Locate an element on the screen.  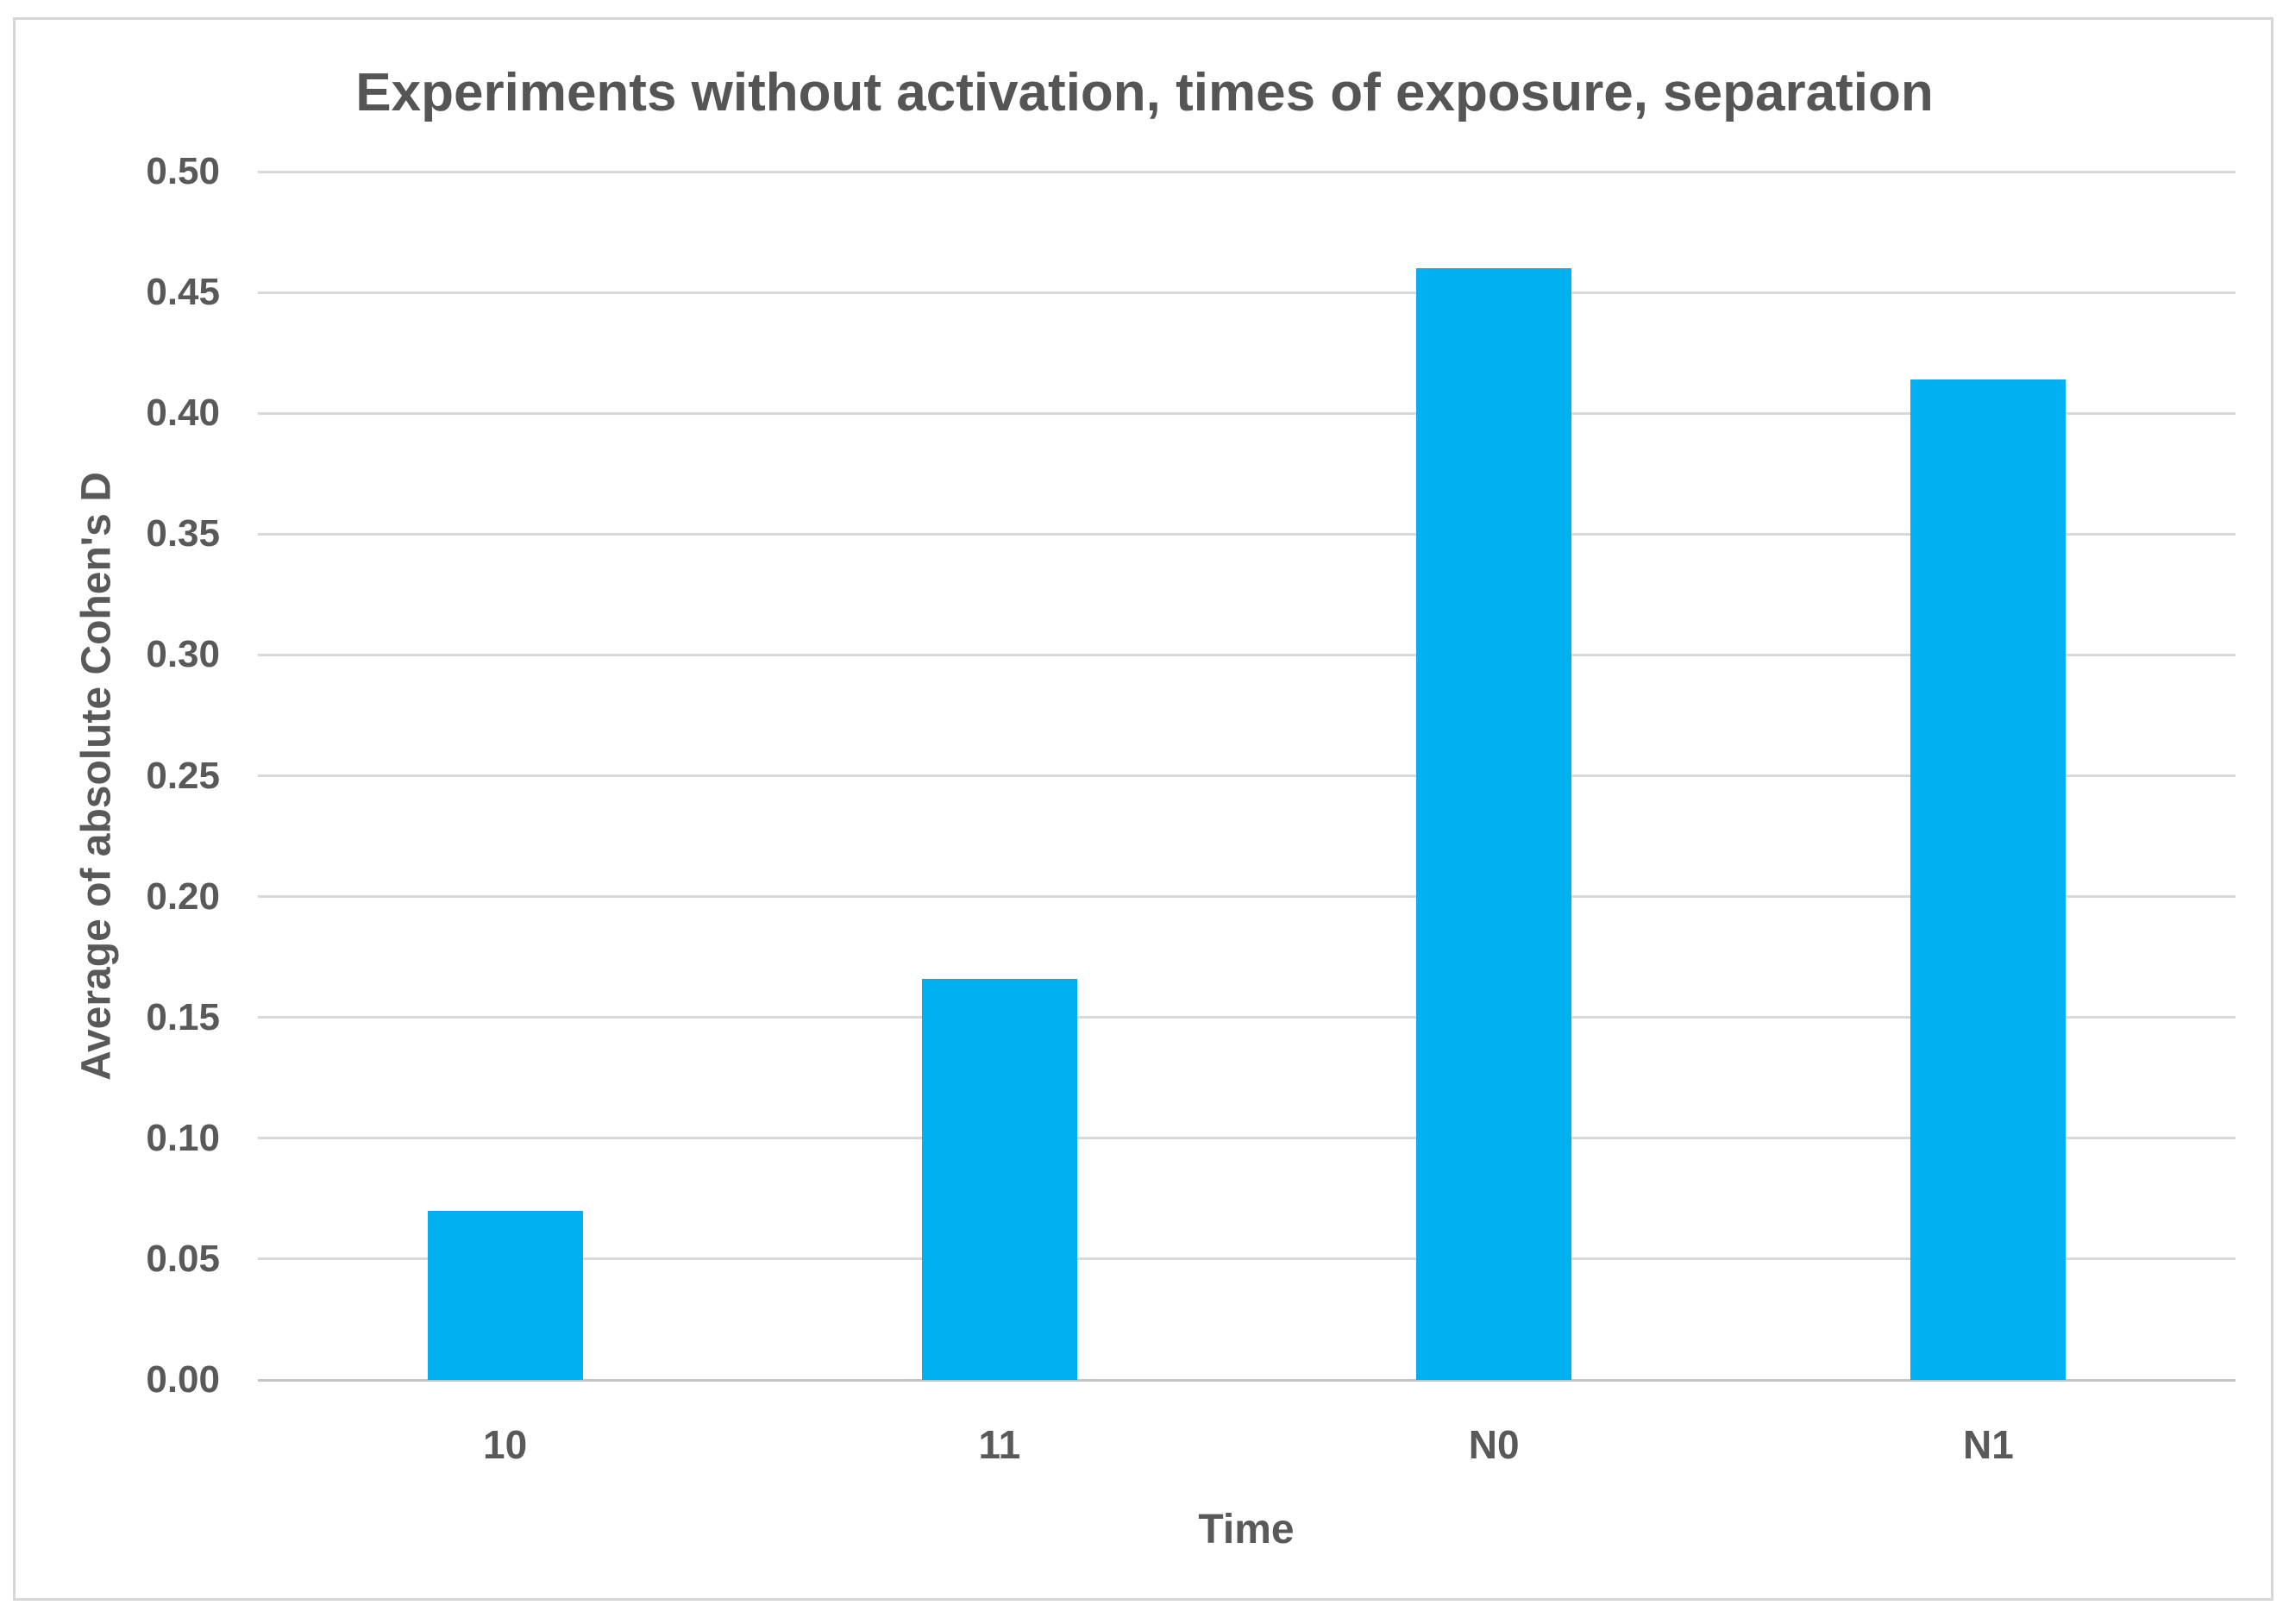
y-tick-label: 0.45 is located at coordinates (183, 292).